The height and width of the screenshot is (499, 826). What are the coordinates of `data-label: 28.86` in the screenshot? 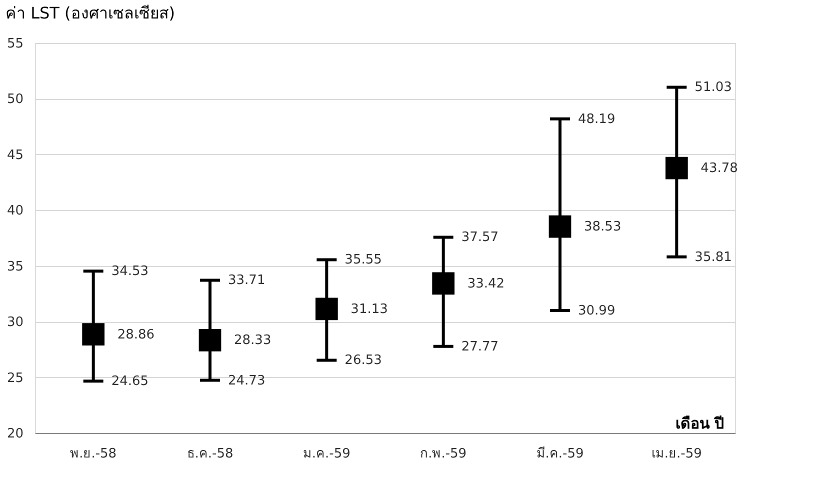 It's located at (136, 334).